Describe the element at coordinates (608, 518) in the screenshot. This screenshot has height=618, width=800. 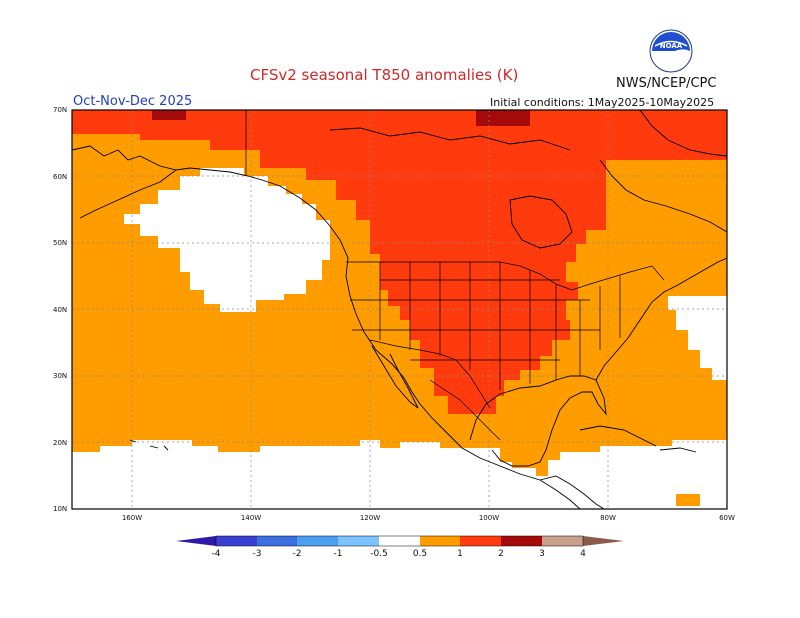
I see `lon-label-80w: 80W` at that location.